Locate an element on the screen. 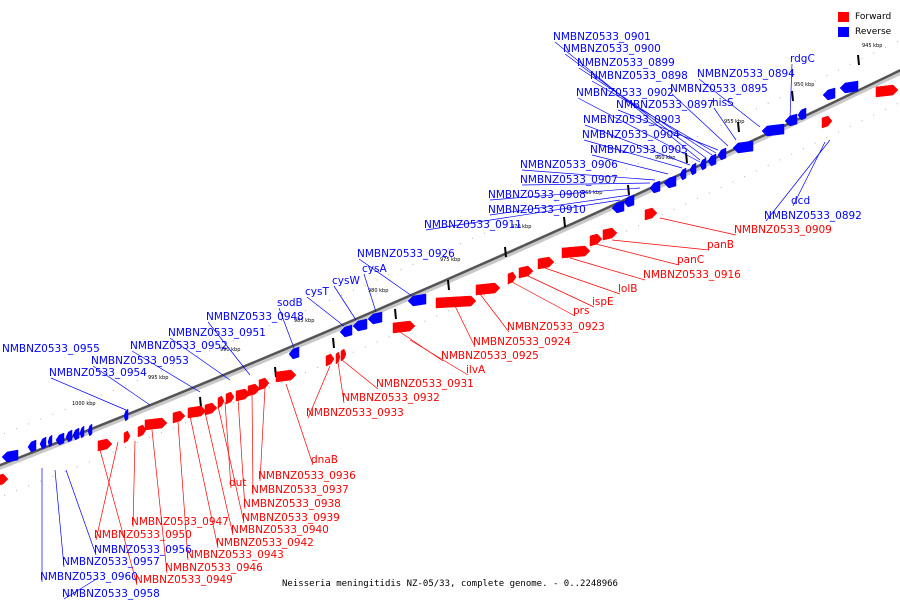  forward-gene-label: dut is located at coordinates (237, 483).